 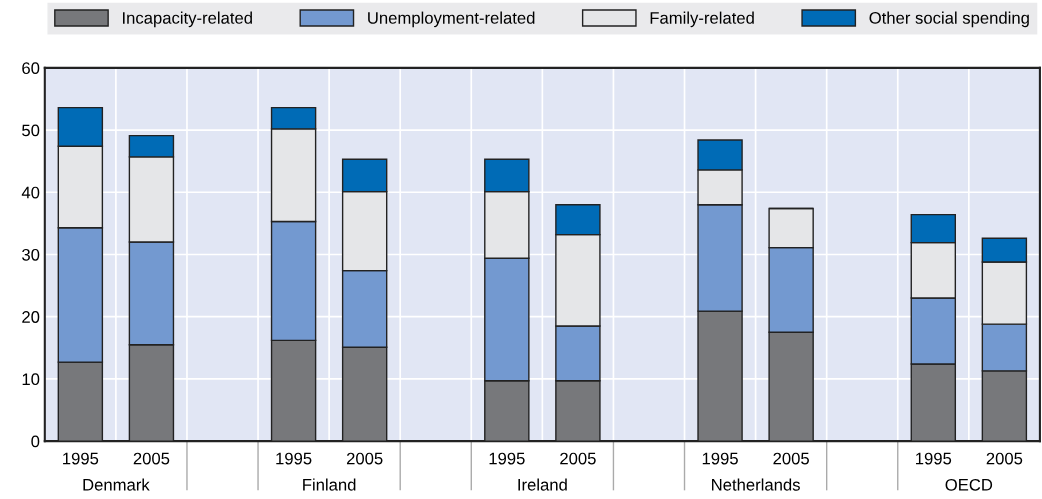 What do you see at coordinates (31, 130) in the screenshot?
I see `y-tick-label: 50` at bounding box center [31, 130].